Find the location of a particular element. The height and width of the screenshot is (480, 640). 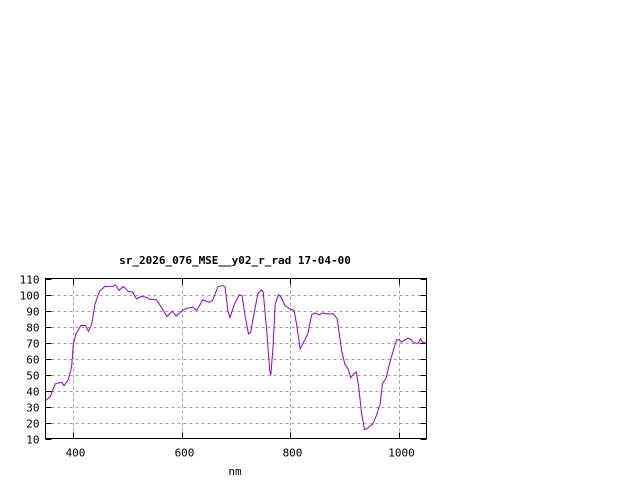

y-tick-label: 70 is located at coordinates (32, 344).